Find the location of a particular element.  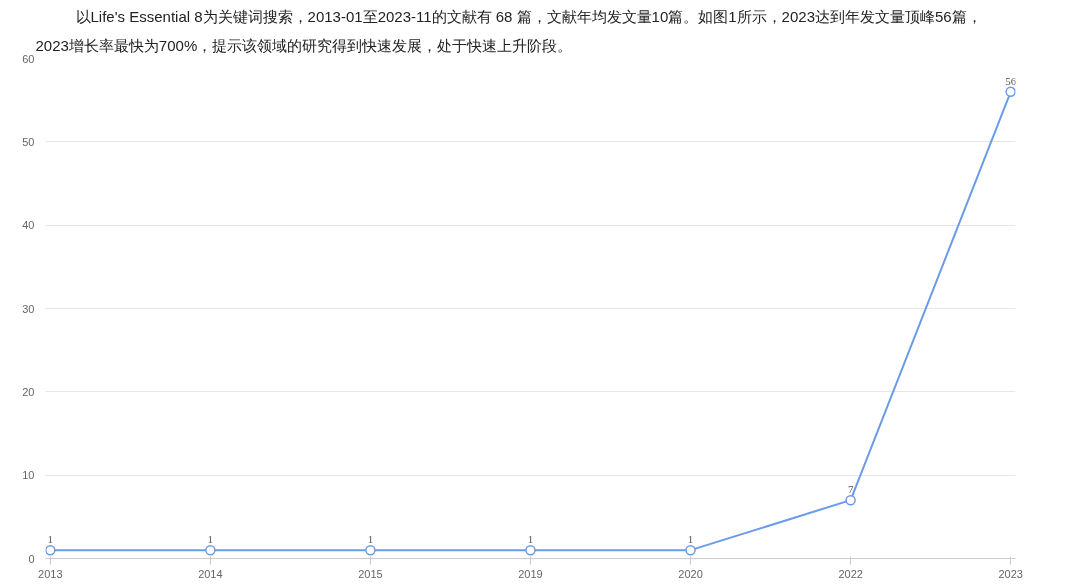

x-tick-label: 2022 is located at coordinates (850, 573).